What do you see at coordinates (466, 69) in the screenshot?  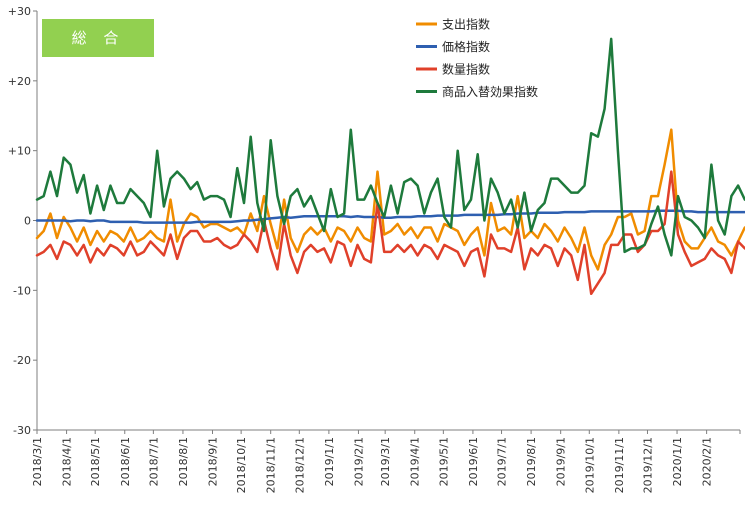 I see `legend-label: 数量指数` at bounding box center [466, 69].